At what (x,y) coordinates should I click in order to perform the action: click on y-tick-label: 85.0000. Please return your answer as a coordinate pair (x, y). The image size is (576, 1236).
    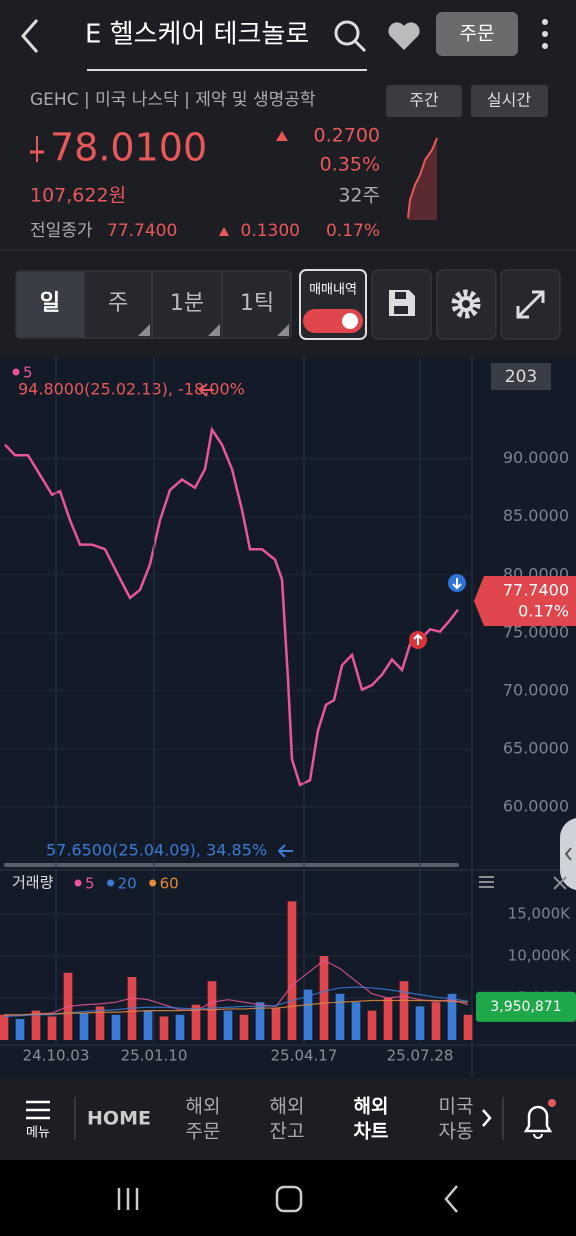
    Looking at the image, I should click on (536, 515).